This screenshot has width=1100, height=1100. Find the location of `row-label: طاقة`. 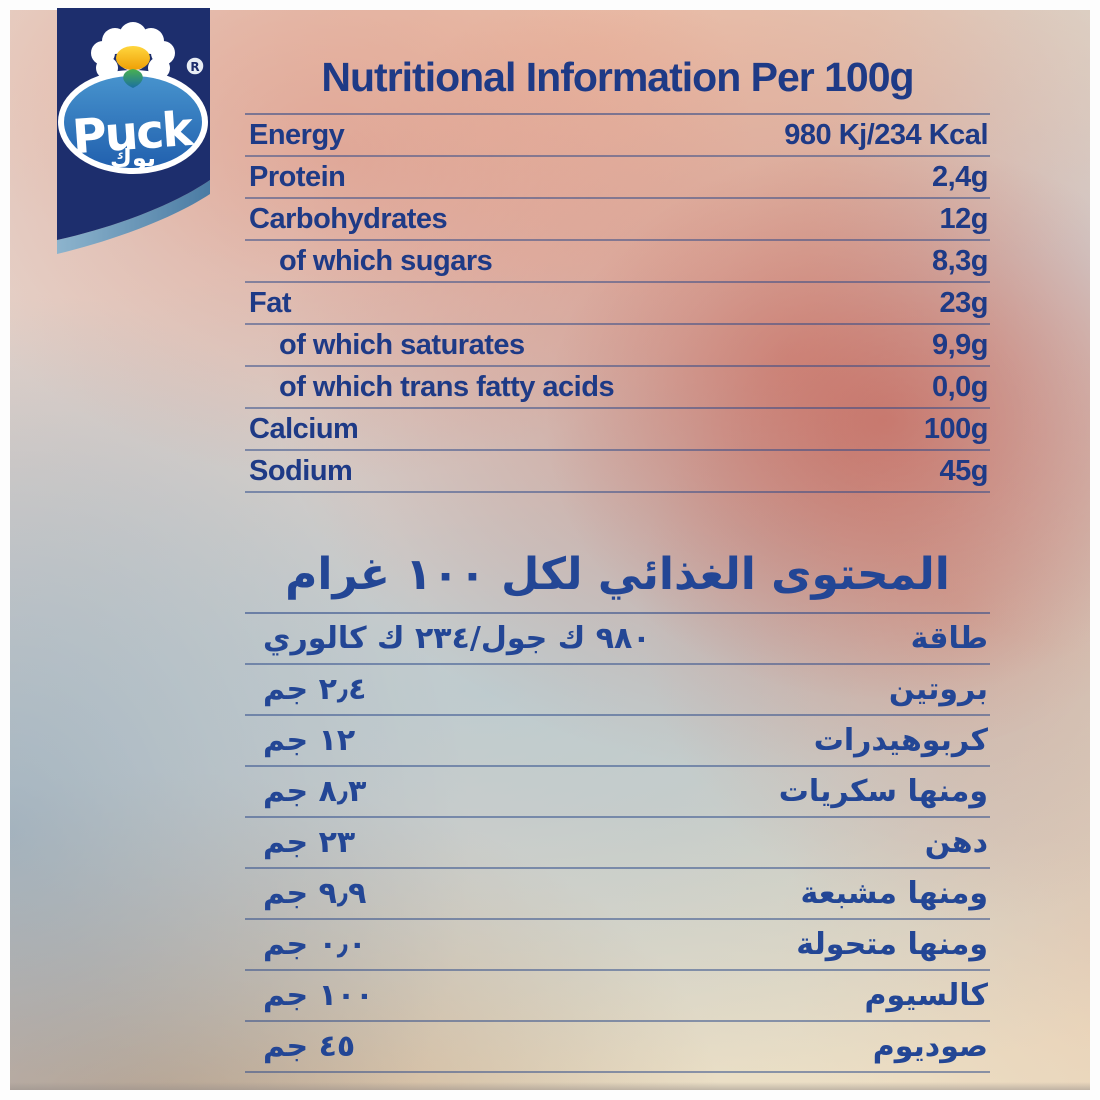

row-label: طاقة is located at coordinates (949, 638).